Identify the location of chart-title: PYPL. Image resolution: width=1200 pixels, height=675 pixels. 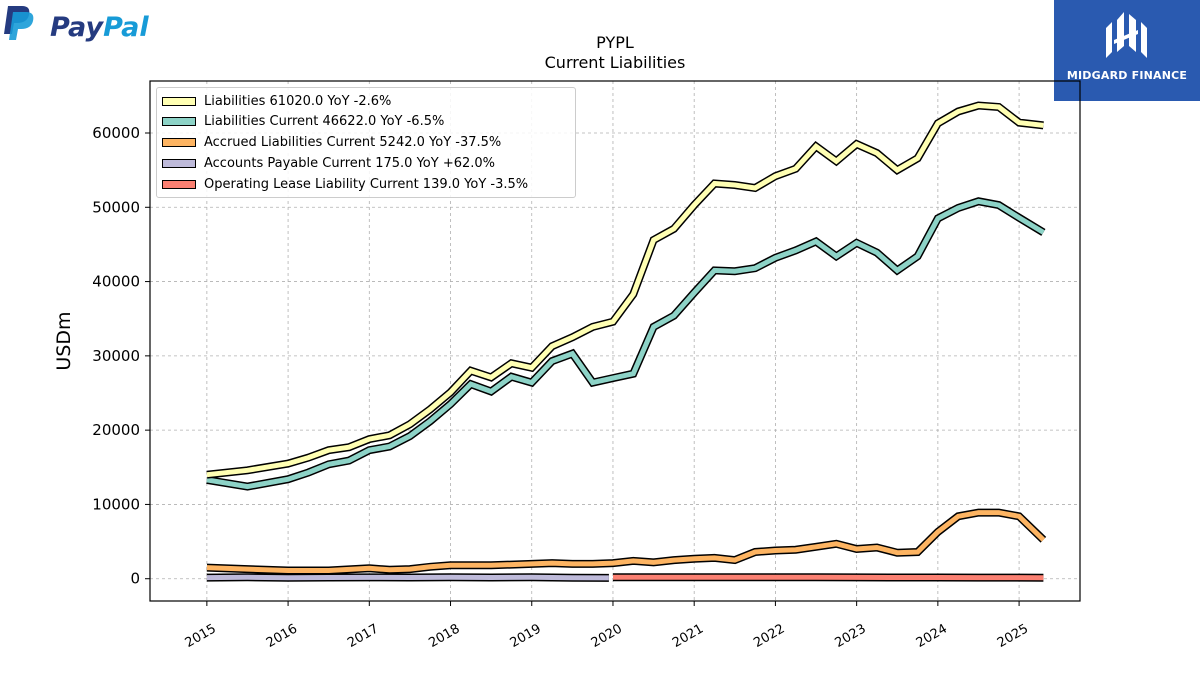
(615, 42).